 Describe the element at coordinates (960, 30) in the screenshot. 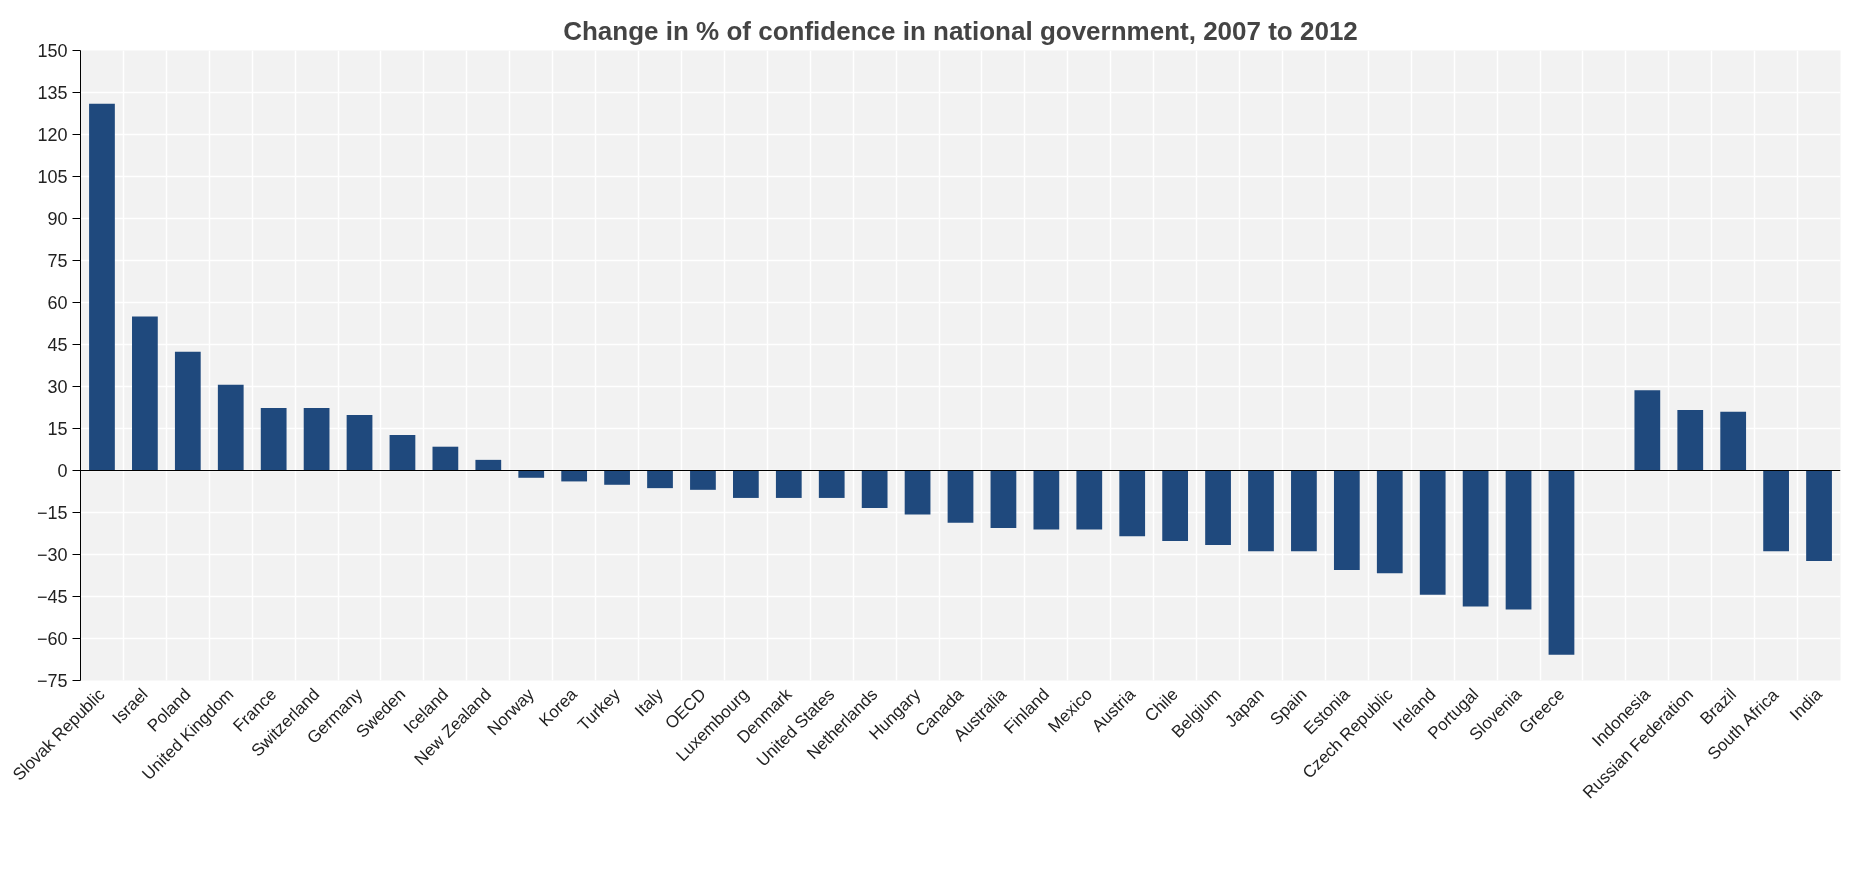

I see `chart-title: Change in % of confidence in national government, 2007 to 2012` at that location.